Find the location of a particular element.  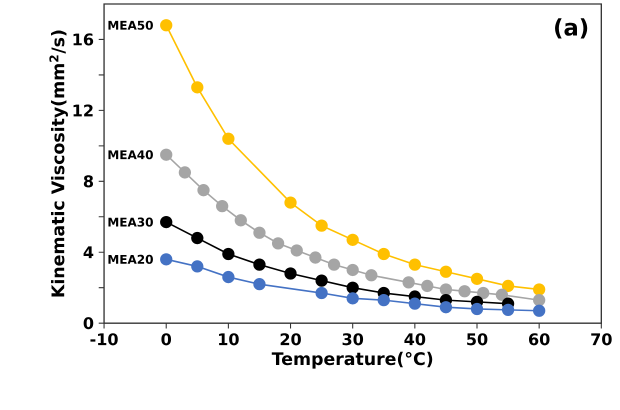

x-tick-label: 20 is located at coordinates (290, 339).